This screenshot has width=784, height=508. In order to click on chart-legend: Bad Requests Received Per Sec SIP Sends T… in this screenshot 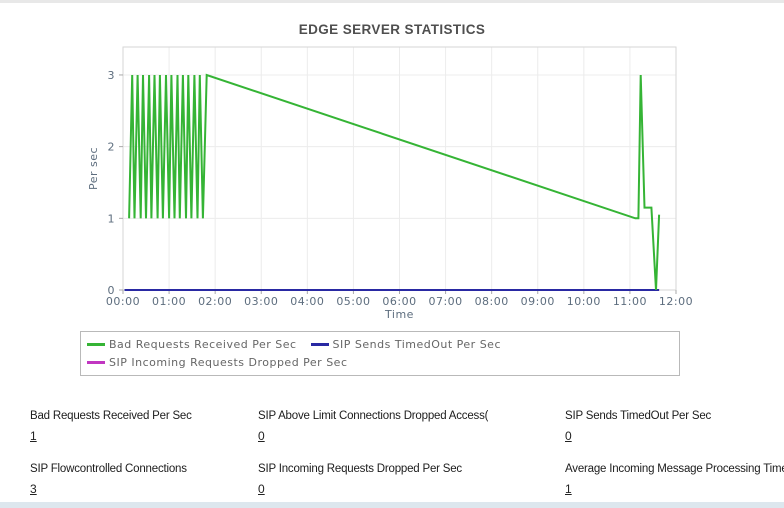, I will do `click(380, 353)`.